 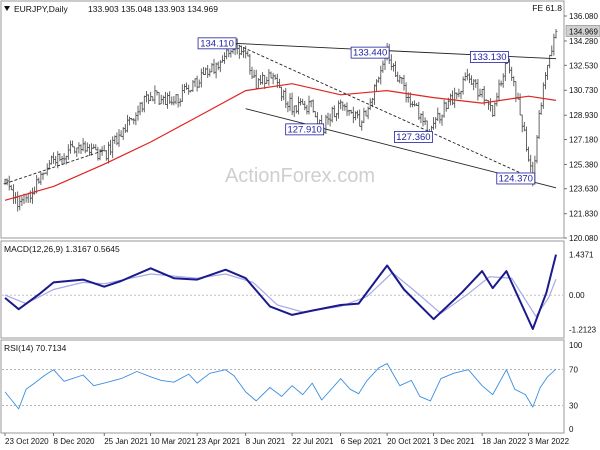 What do you see at coordinates (583, 164) in the screenshot?
I see `price-tick-label: 125.380` at bounding box center [583, 164].